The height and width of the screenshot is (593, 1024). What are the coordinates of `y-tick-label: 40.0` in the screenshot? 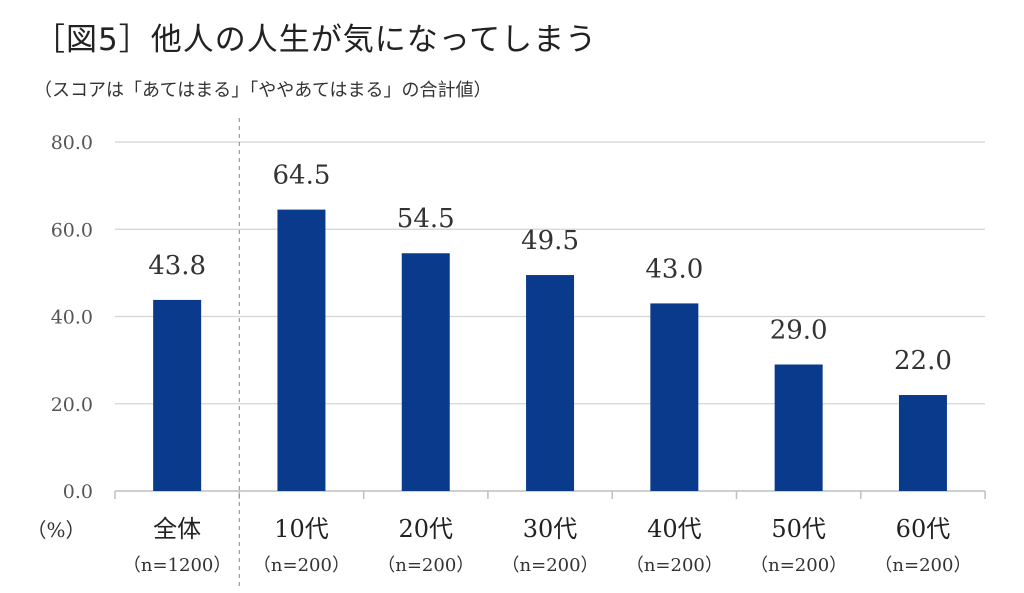 It's located at (72, 318).